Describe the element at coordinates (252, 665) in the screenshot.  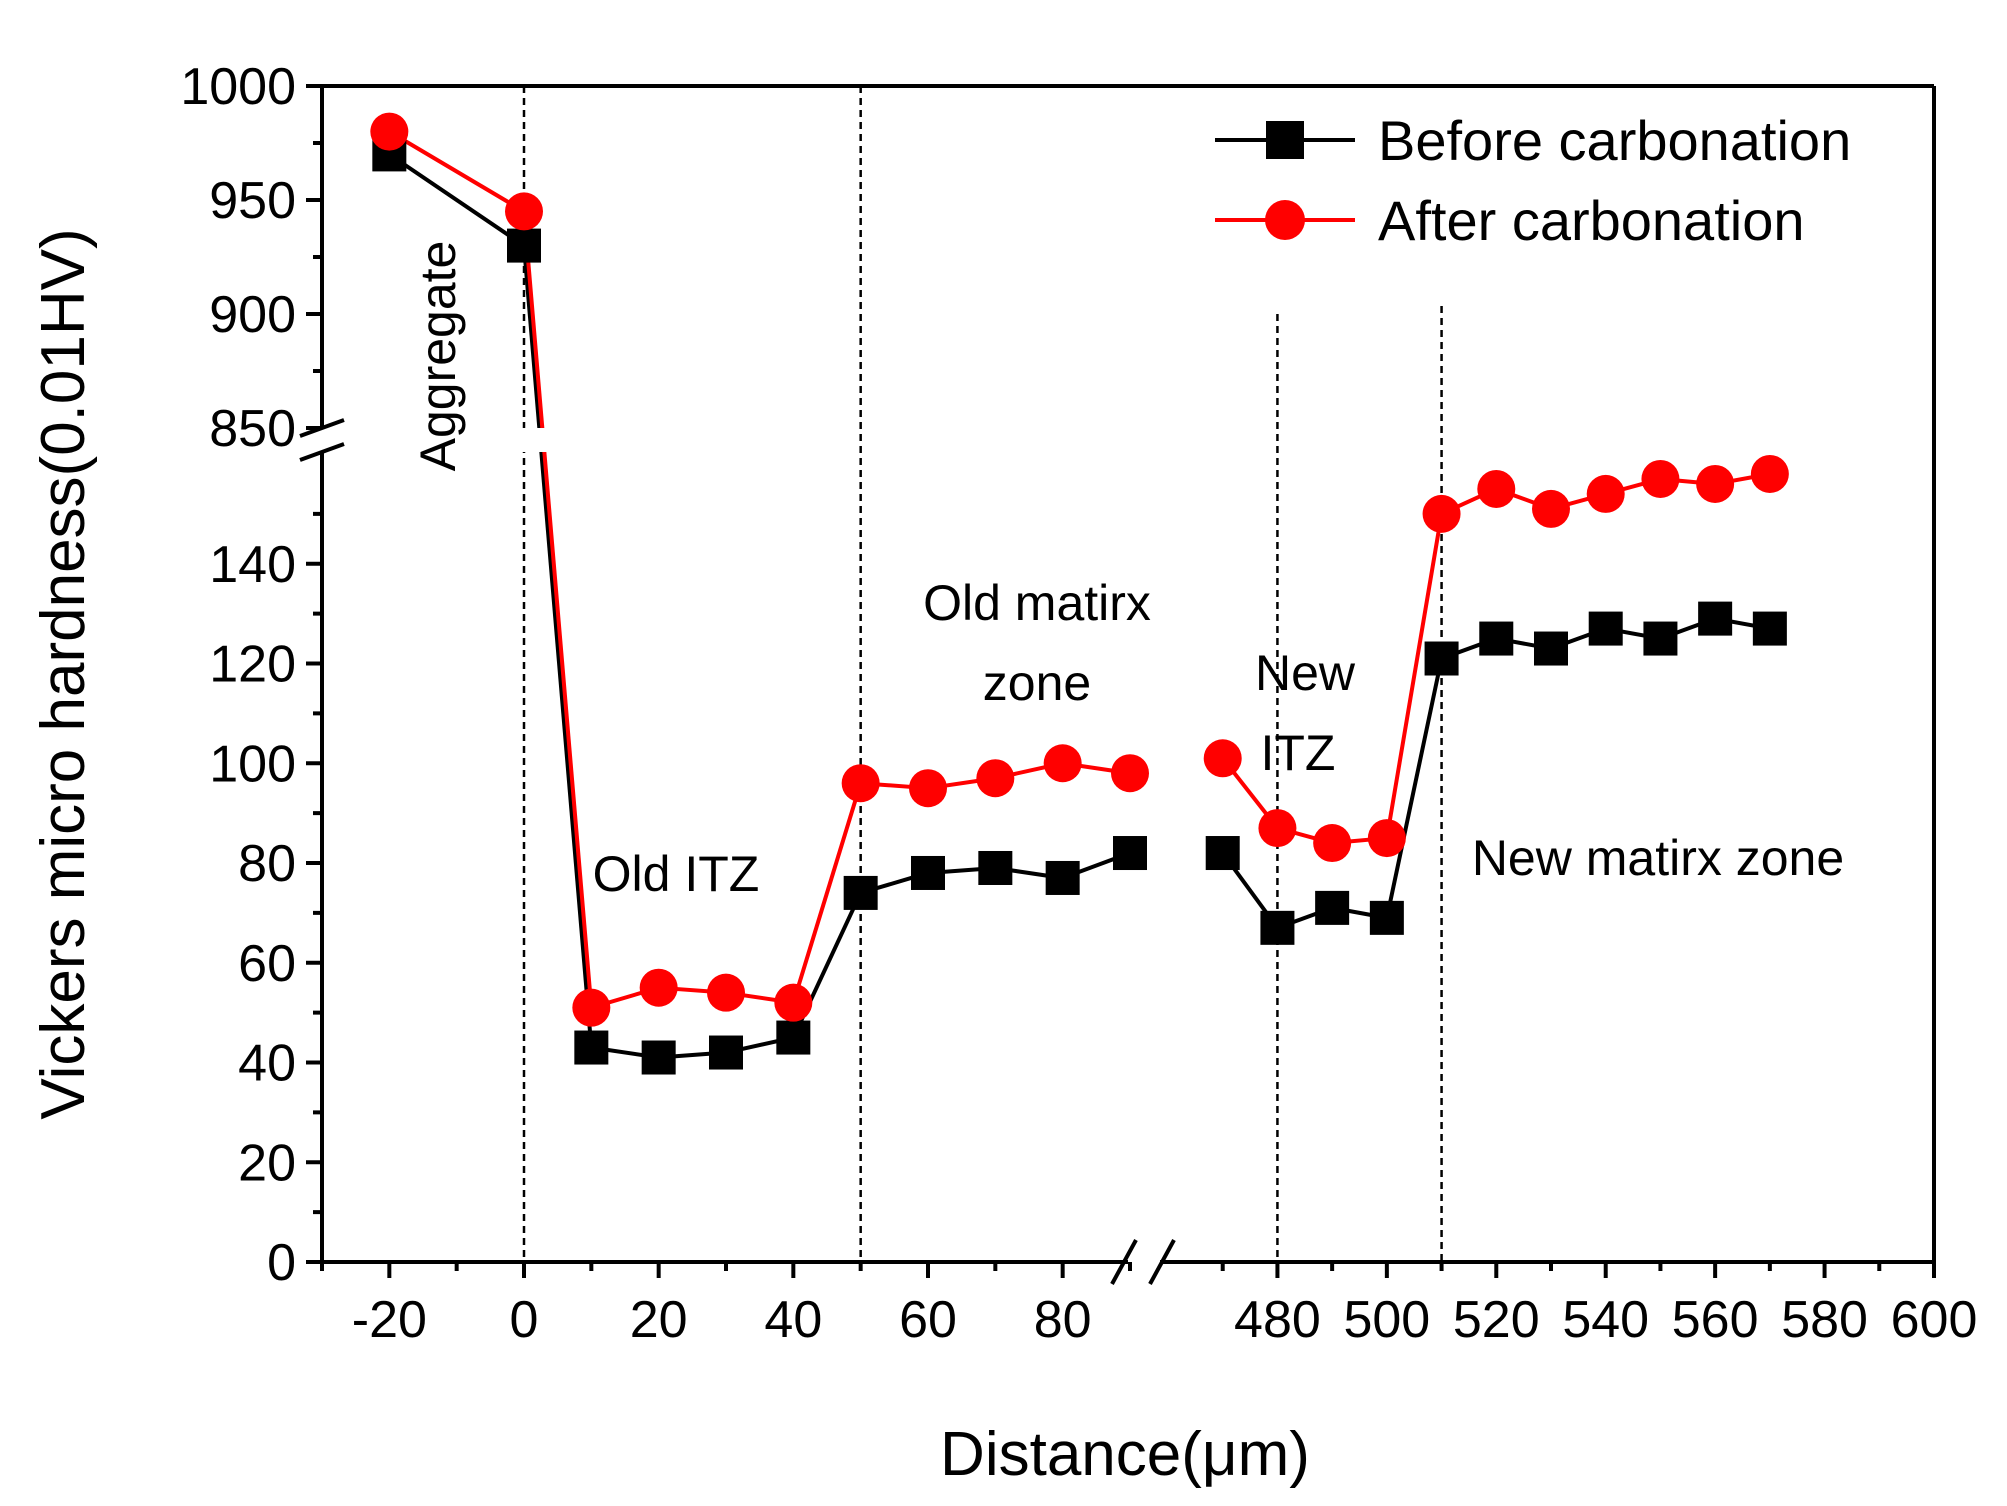
I see `y-tick-label: 120` at that location.